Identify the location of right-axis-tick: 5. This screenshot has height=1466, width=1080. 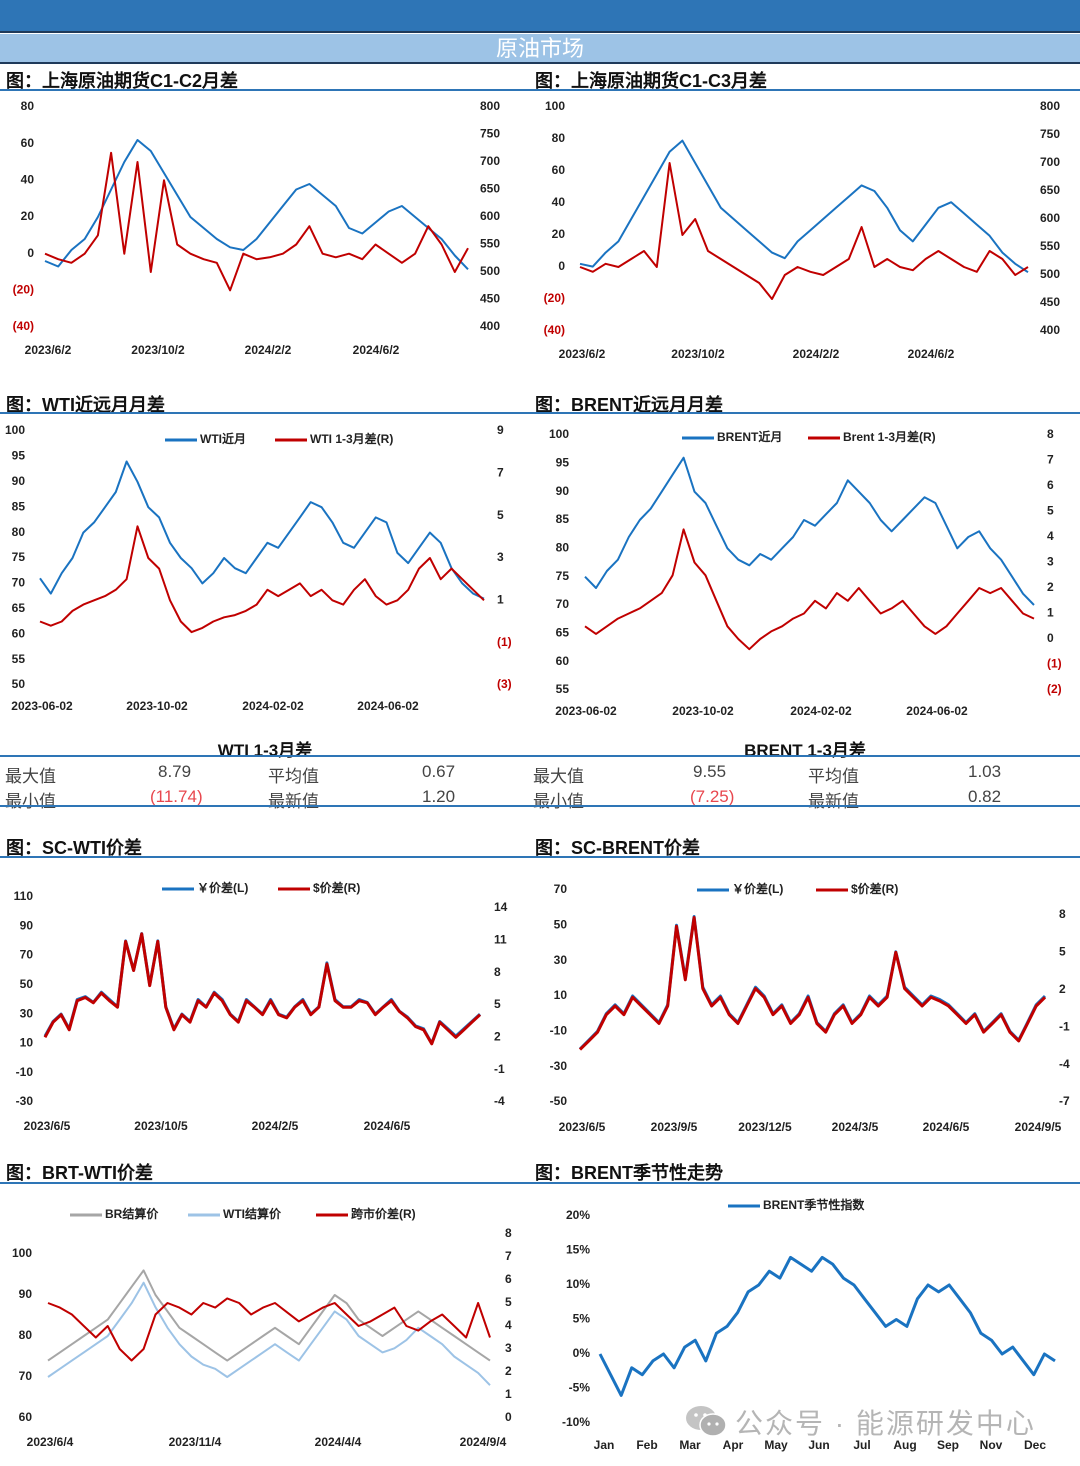
(1050, 511).